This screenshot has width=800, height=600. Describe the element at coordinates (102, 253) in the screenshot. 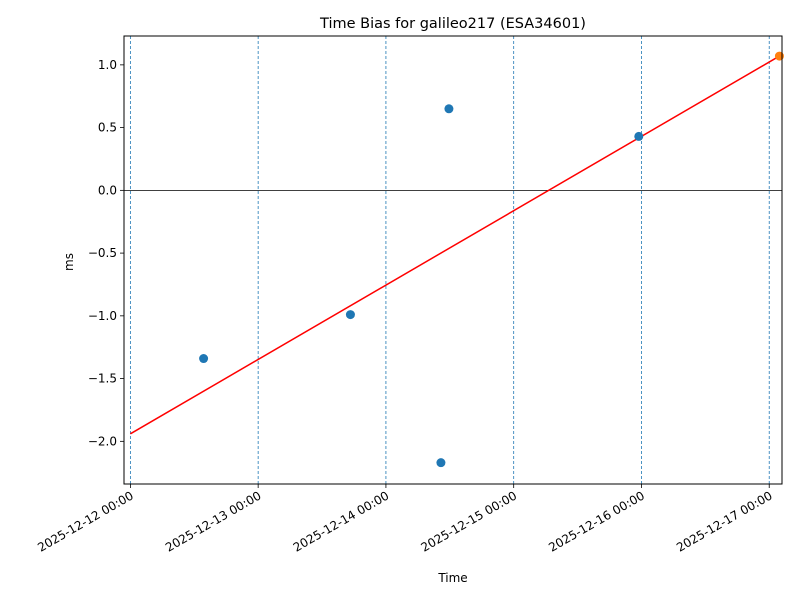

I see `y-tick-label: −0.5` at that location.